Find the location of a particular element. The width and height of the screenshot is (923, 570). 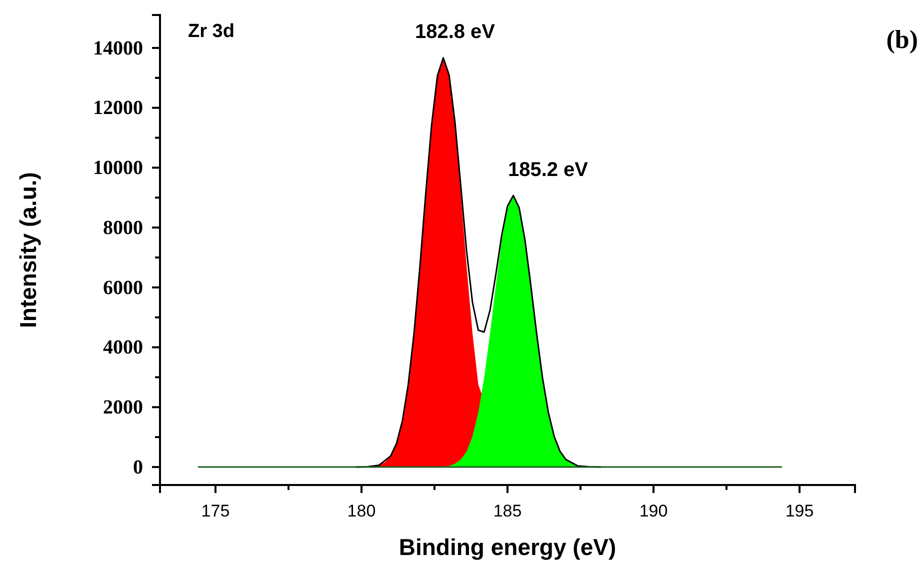

text: (b) is located at coordinates (902, 39).